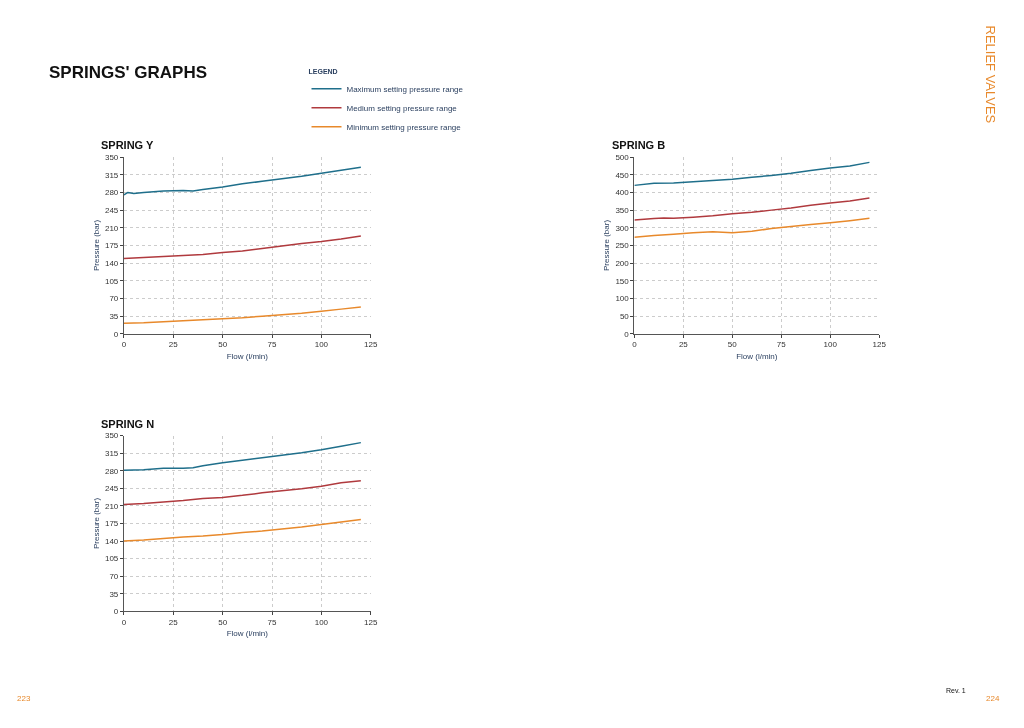 Image resolution: width=1024 pixels, height=728 pixels. I want to click on text: RELIEF VALVES, so click(990, 74).